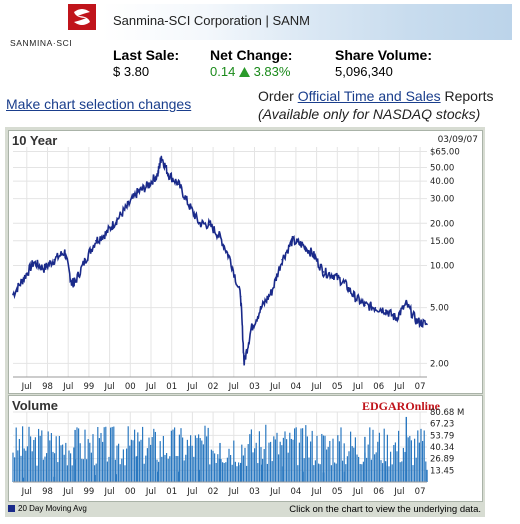  What do you see at coordinates (337, 492) in the screenshot?
I see `volume-x-tick-label: 05` at bounding box center [337, 492].